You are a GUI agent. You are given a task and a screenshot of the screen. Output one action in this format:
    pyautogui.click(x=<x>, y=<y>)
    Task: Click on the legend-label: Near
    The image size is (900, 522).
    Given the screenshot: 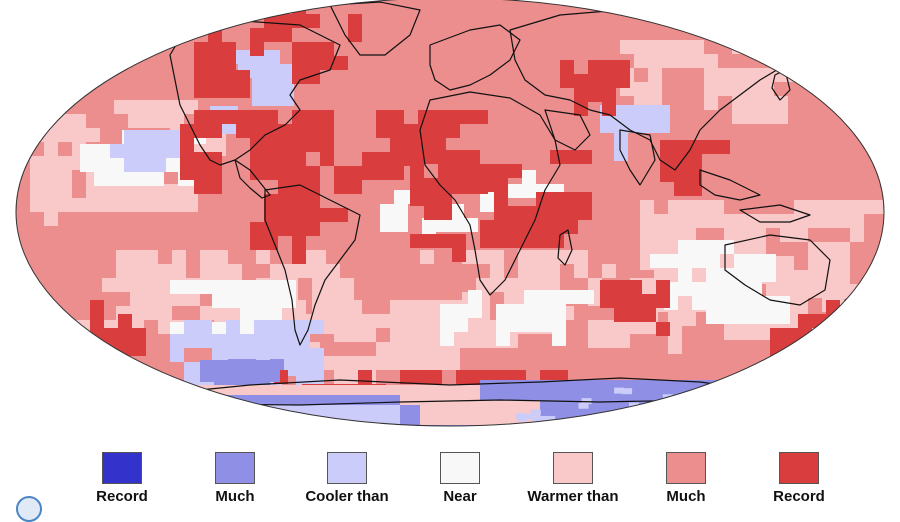 What is the action you would take?
    pyautogui.click(x=460, y=496)
    